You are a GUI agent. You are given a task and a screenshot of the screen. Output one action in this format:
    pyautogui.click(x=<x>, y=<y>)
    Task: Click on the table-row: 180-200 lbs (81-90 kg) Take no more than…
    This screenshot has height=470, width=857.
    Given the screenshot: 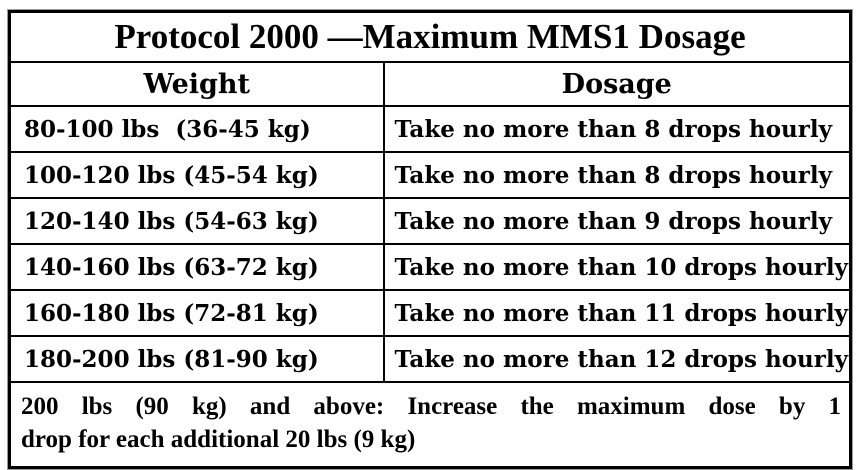 What is the action you would take?
    pyautogui.click(x=430, y=359)
    